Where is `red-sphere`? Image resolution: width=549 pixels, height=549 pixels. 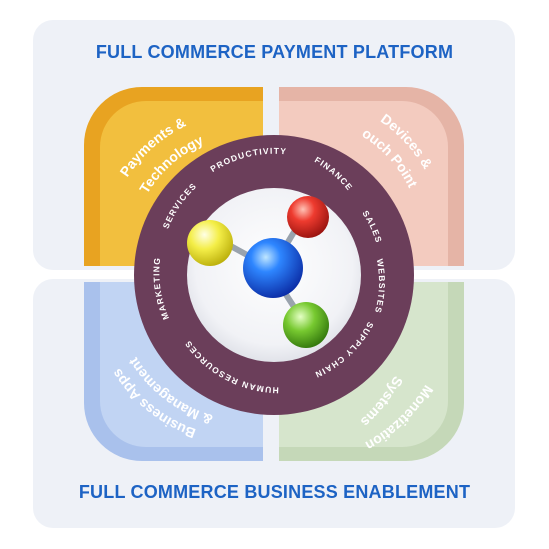
red-sphere is located at coordinates (308, 217).